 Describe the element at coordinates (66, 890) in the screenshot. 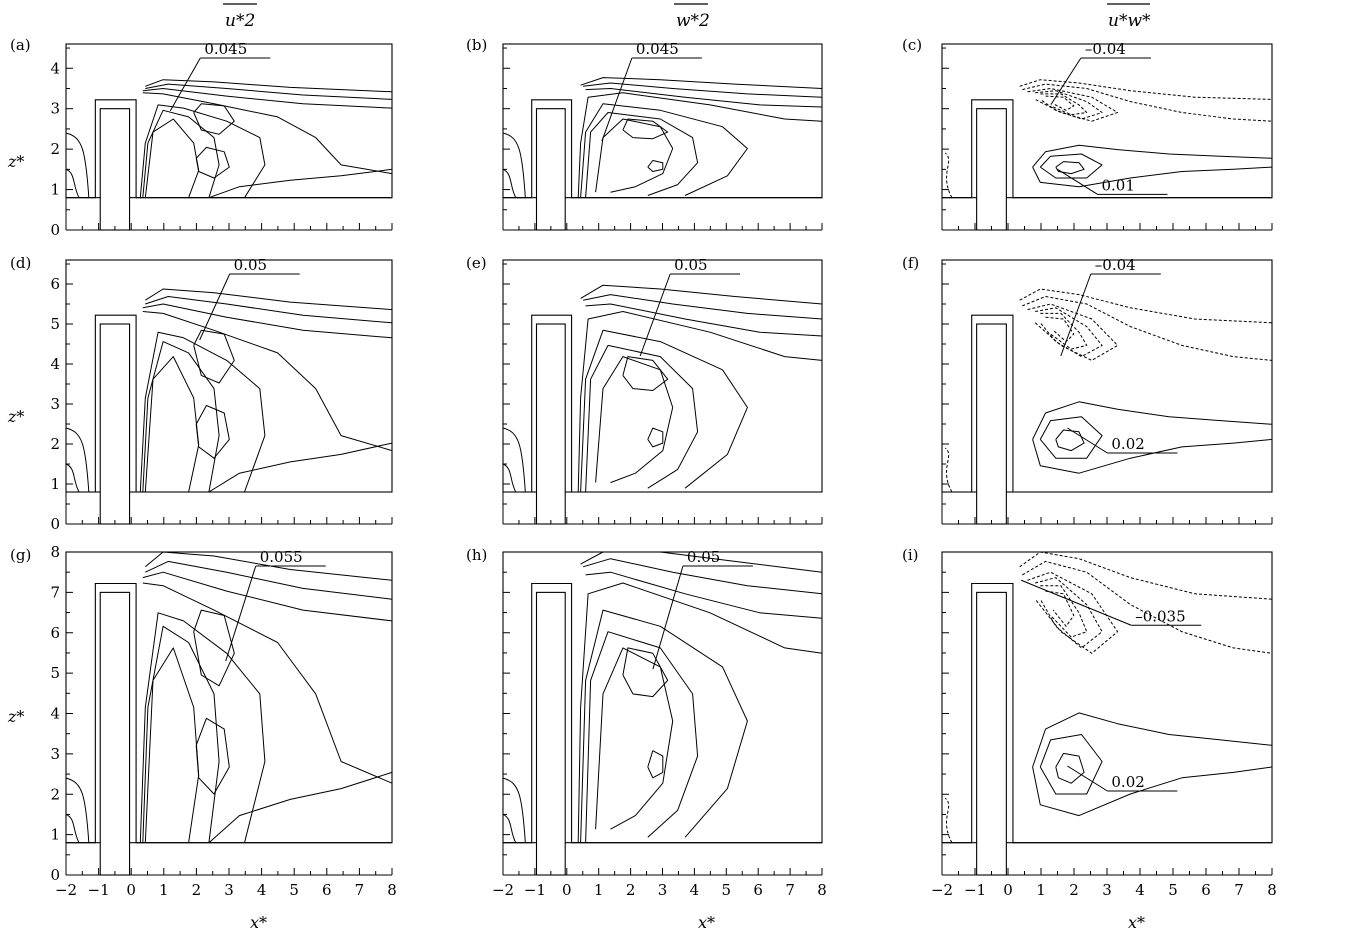

I see `x-tick-label: −2` at that location.